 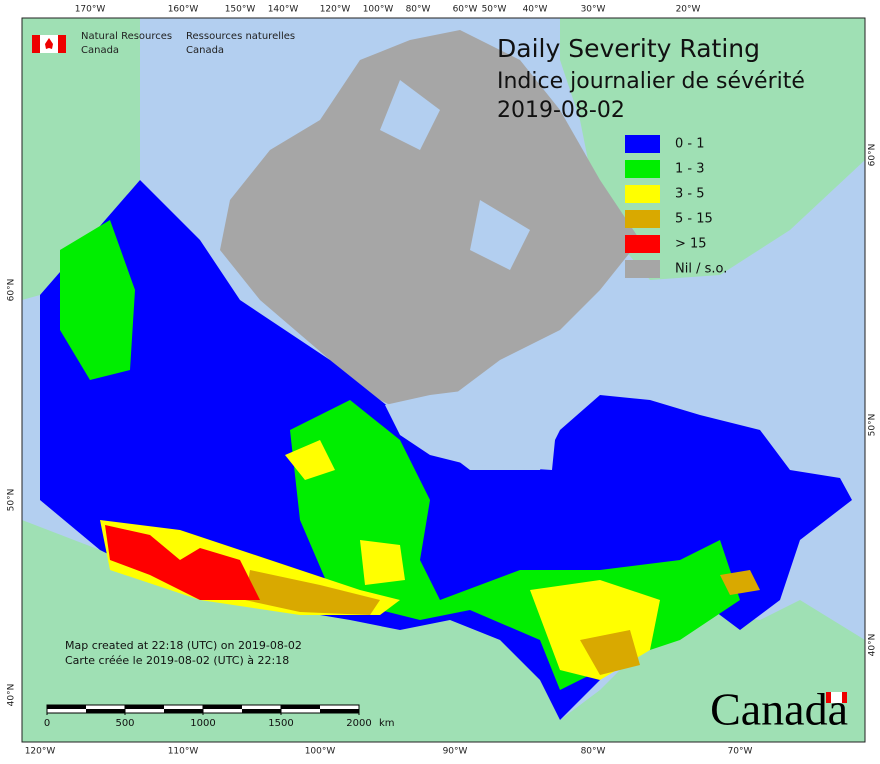 What do you see at coordinates (690, 144) in the screenshot?
I see `legend-label: 0 - 1` at bounding box center [690, 144].